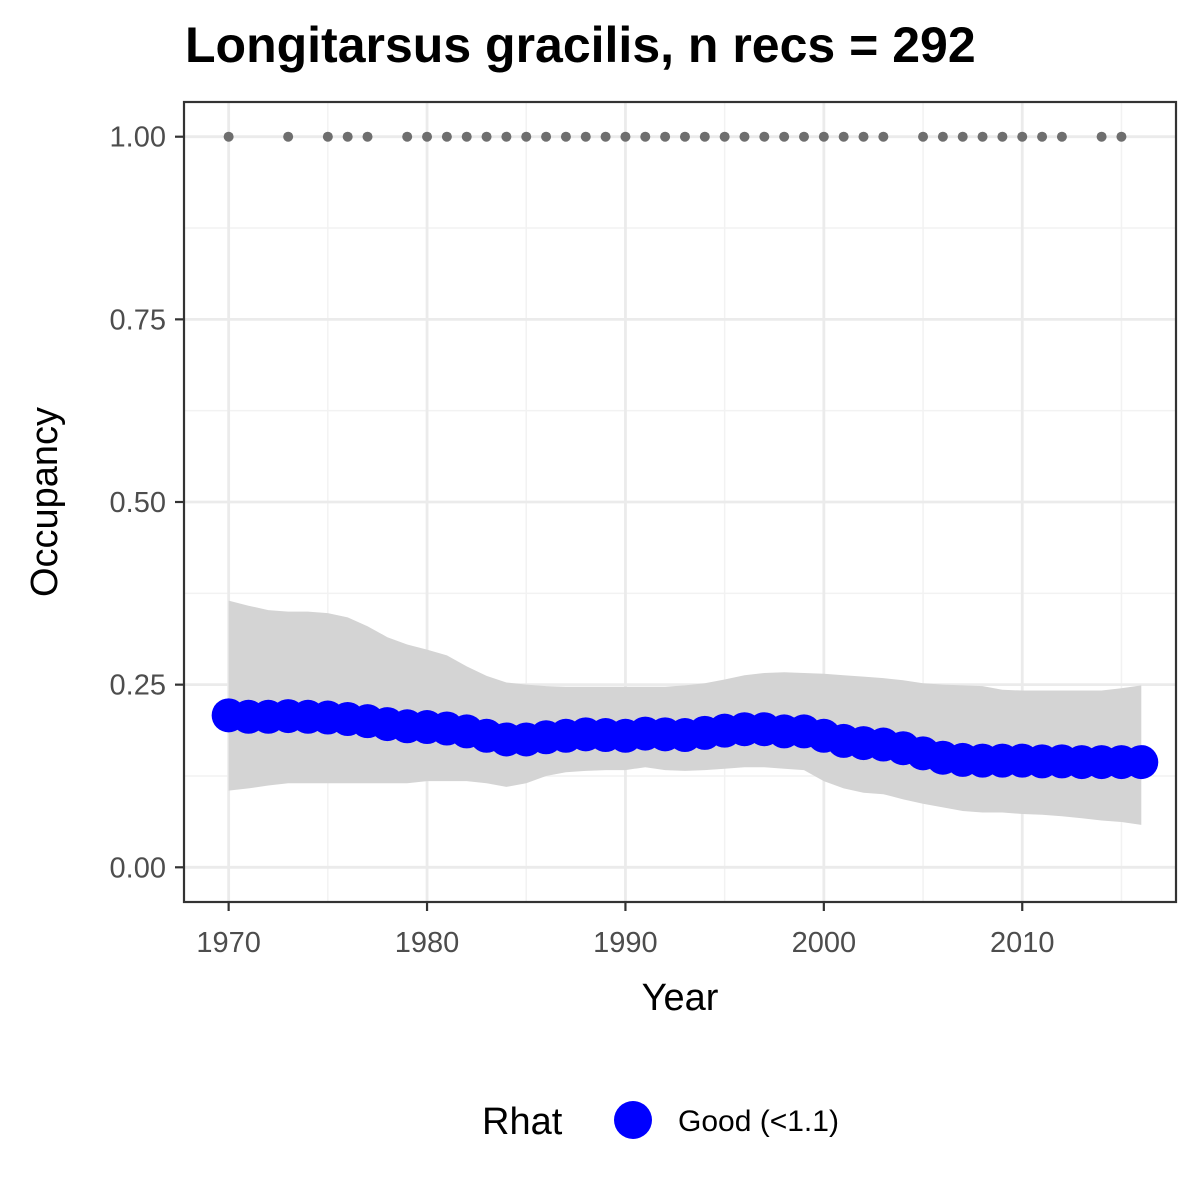 The height and width of the screenshot is (1200, 1200). Describe the element at coordinates (138, 503) in the screenshot. I see `y-tick-label: 0.50` at that location.